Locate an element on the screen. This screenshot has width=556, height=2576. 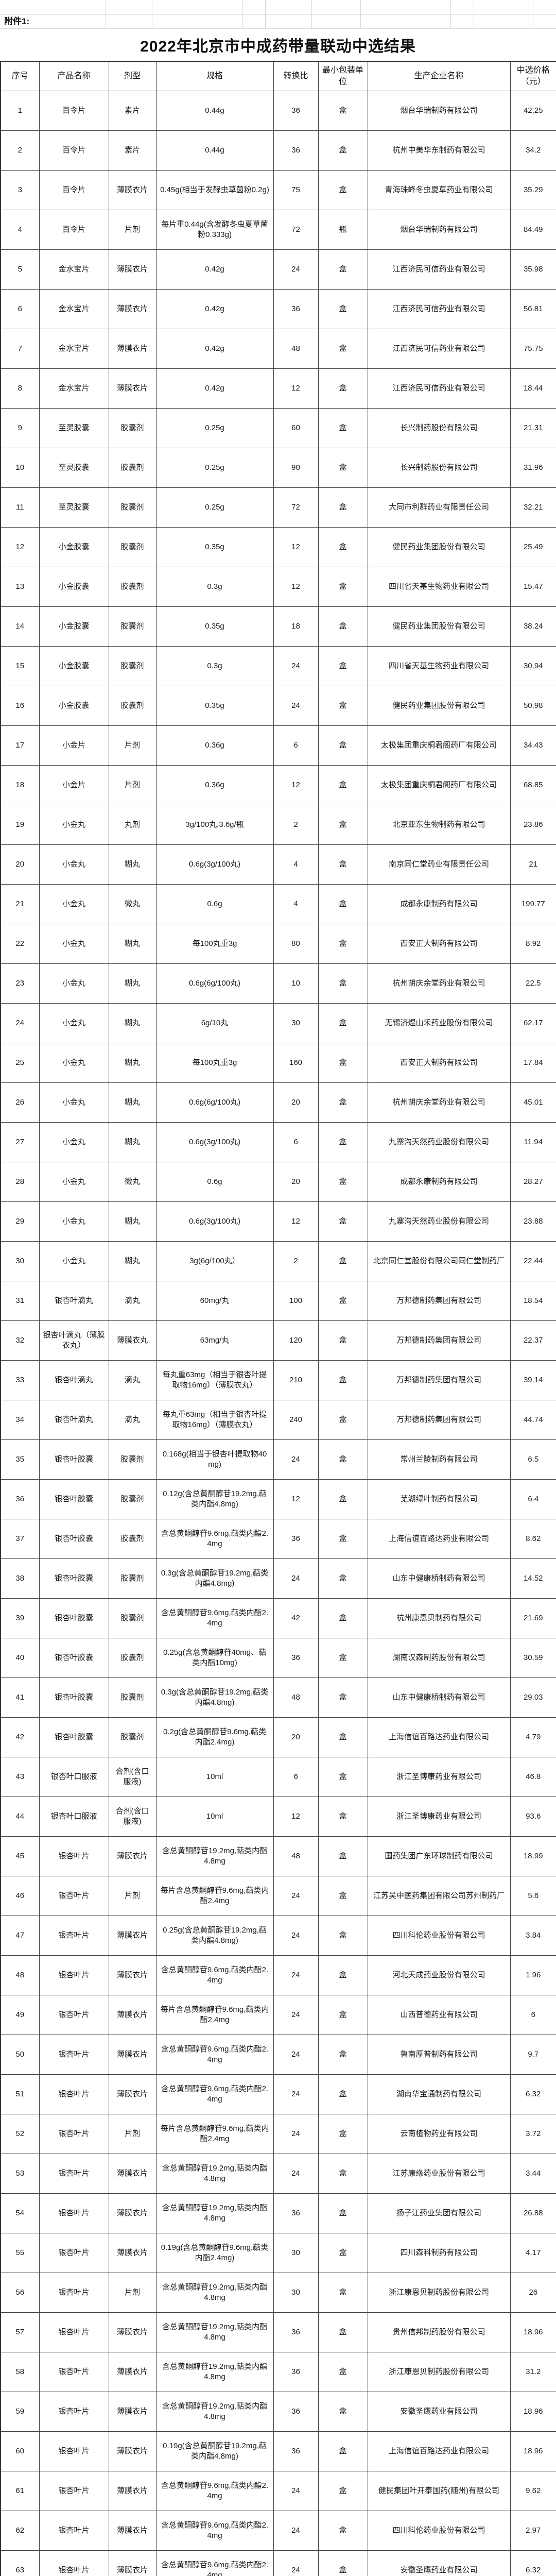
cell-index: 10 is located at coordinates (20, 468).